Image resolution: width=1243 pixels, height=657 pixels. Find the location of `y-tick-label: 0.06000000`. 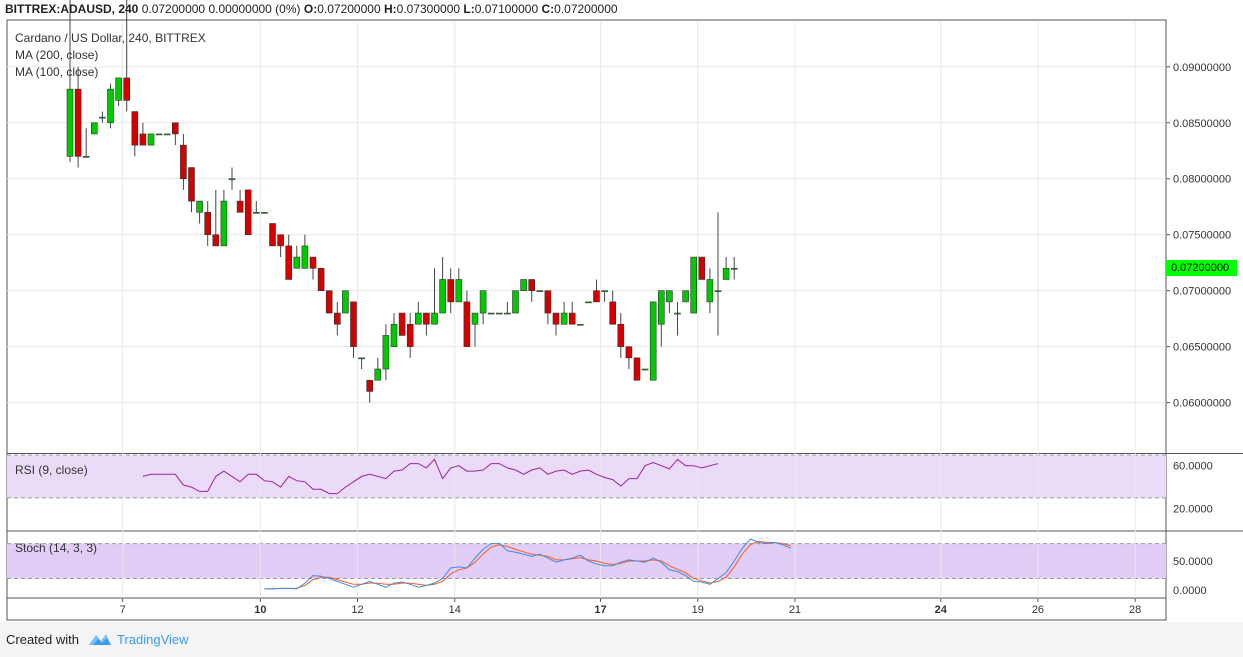

y-tick-label: 0.06000000 is located at coordinates (1202, 404).